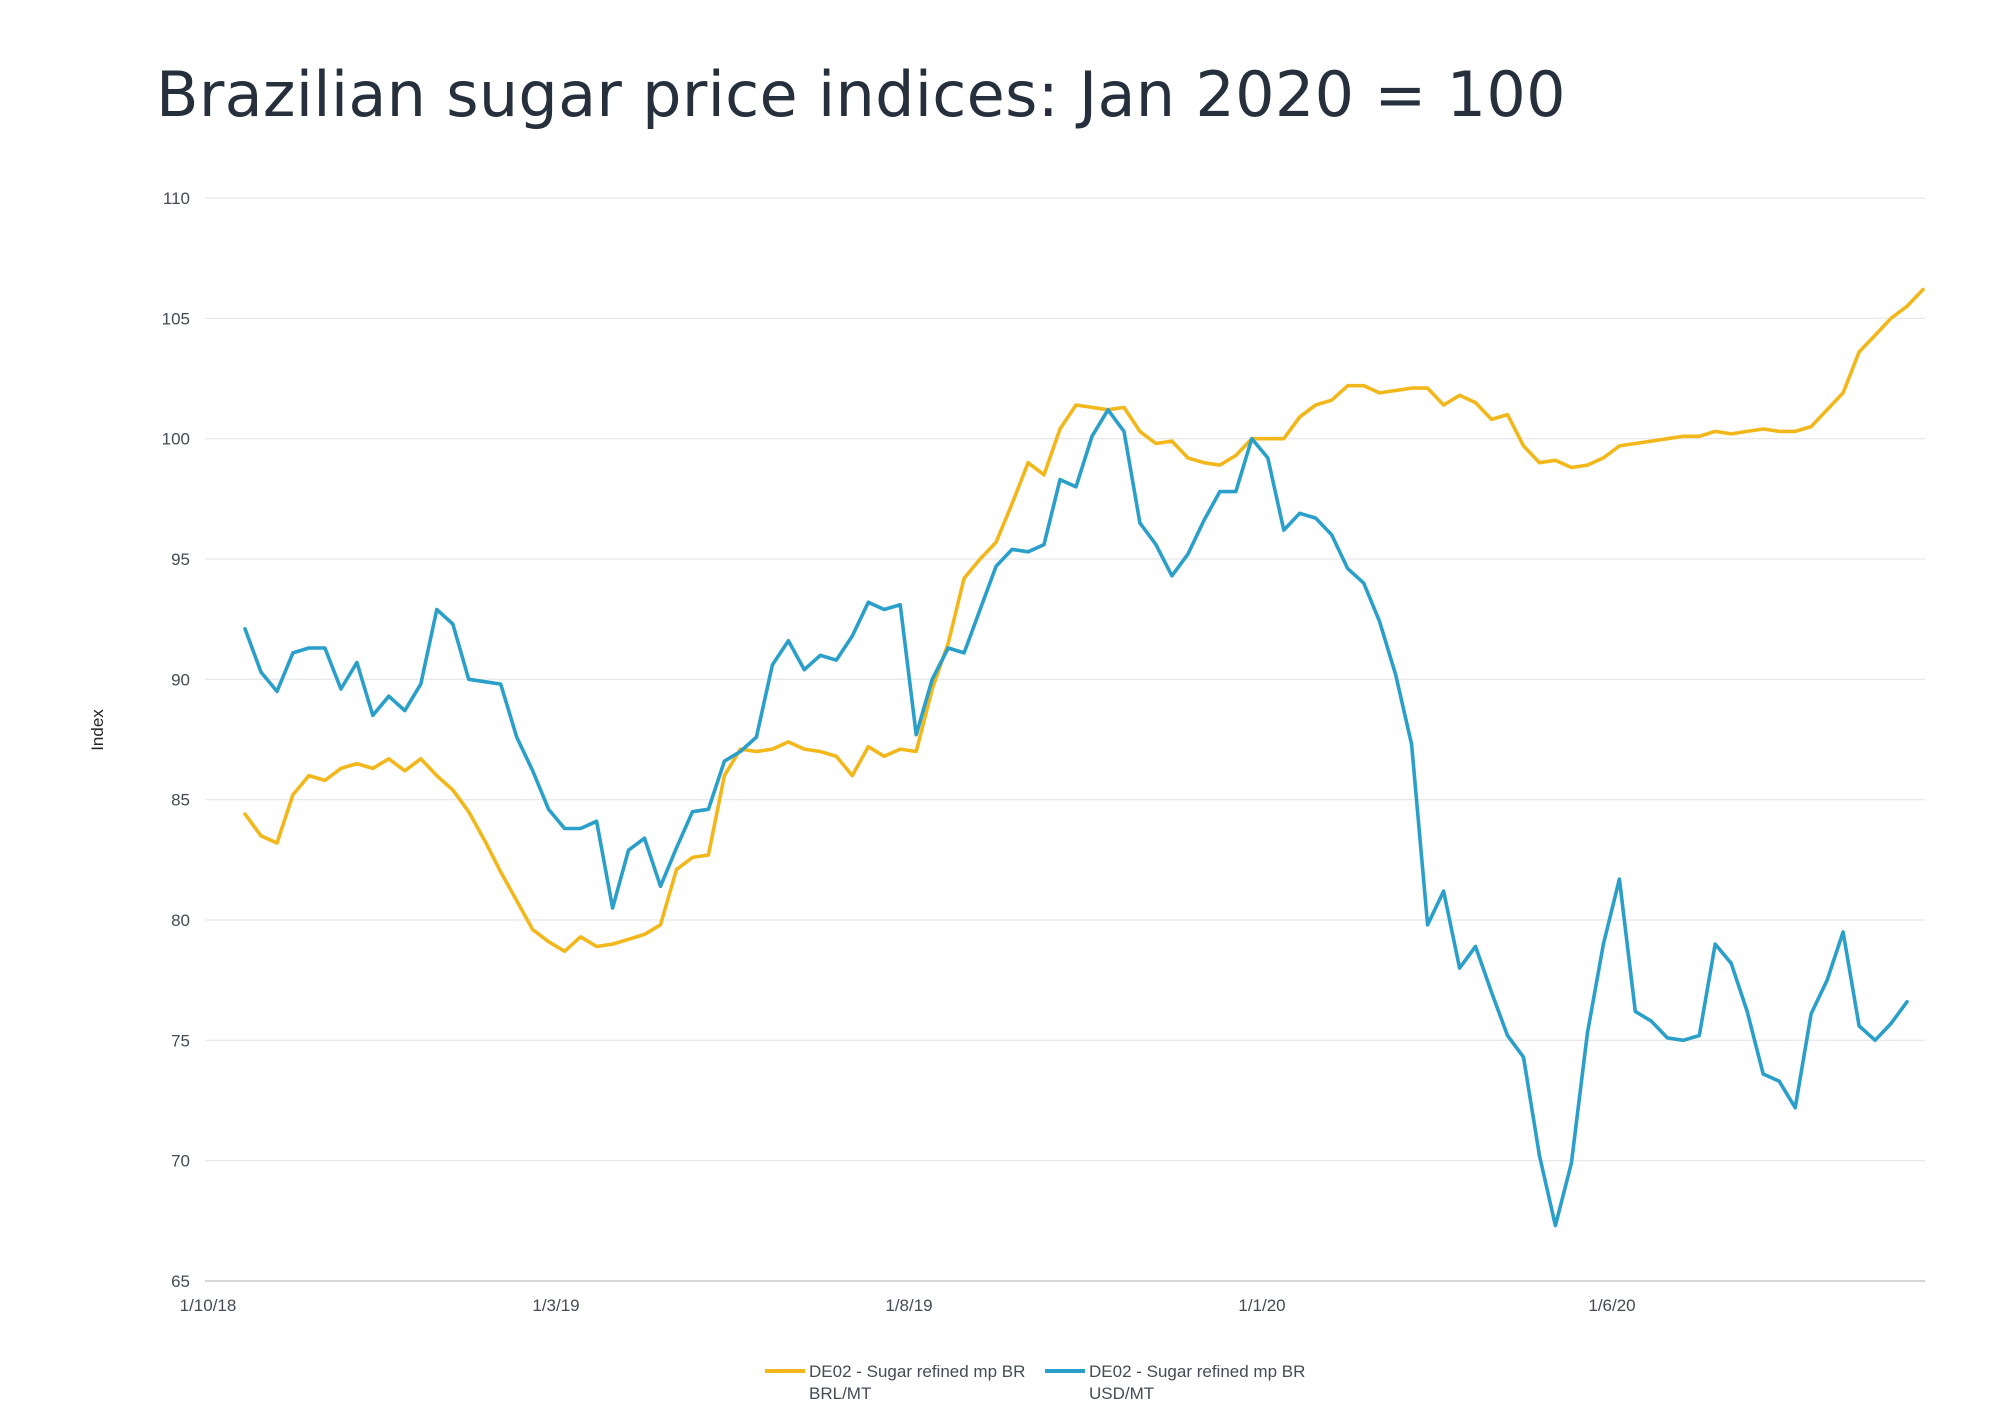 Image resolution: width=2000 pixels, height=1428 pixels. I want to click on legend-label-line2: USD/MT, so click(1121, 1393).